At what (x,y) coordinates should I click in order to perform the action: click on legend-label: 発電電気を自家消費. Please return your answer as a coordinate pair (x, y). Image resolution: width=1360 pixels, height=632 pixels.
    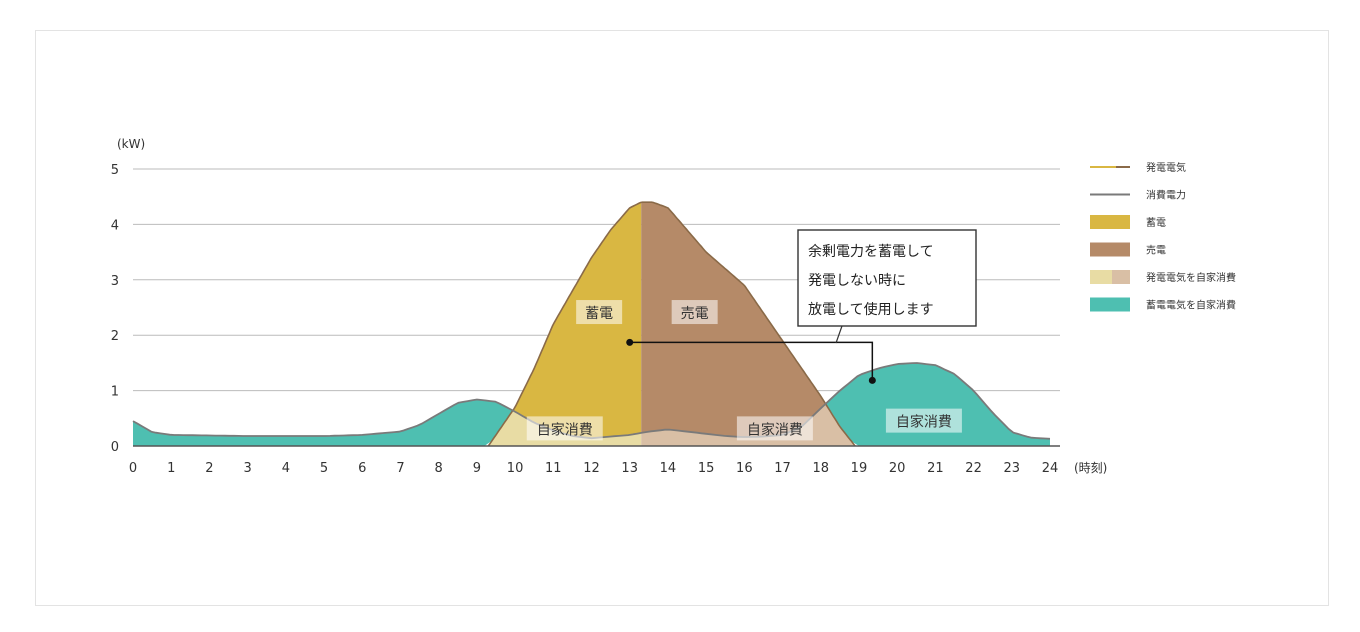
    Looking at the image, I should click on (1191, 277).